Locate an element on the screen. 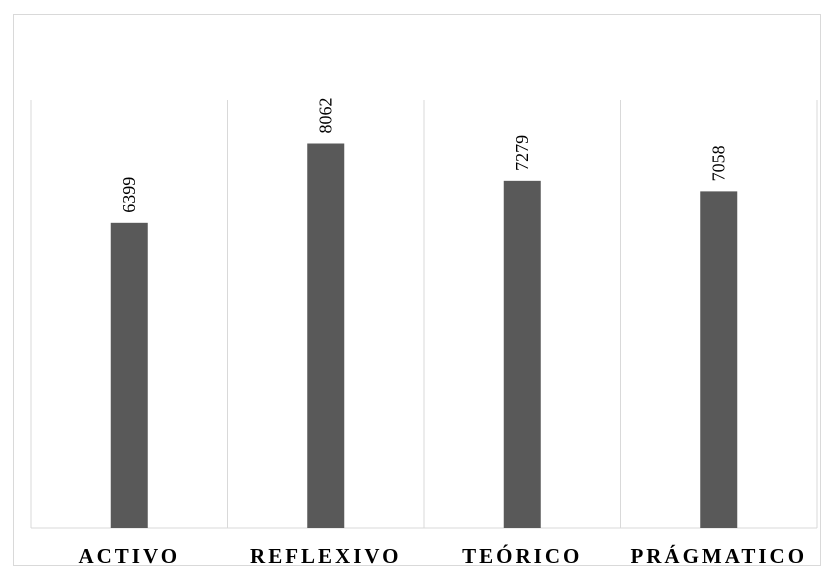  bar-reflexivo is located at coordinates (326, 335).